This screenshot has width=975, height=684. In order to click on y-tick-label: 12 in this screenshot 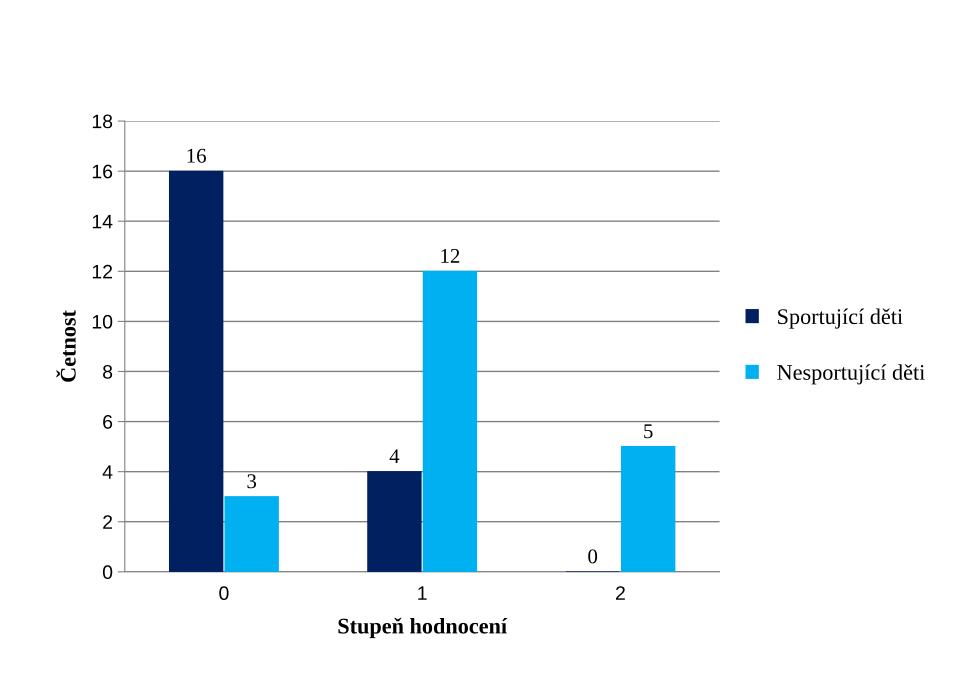, I will do `click(102, 271)`.